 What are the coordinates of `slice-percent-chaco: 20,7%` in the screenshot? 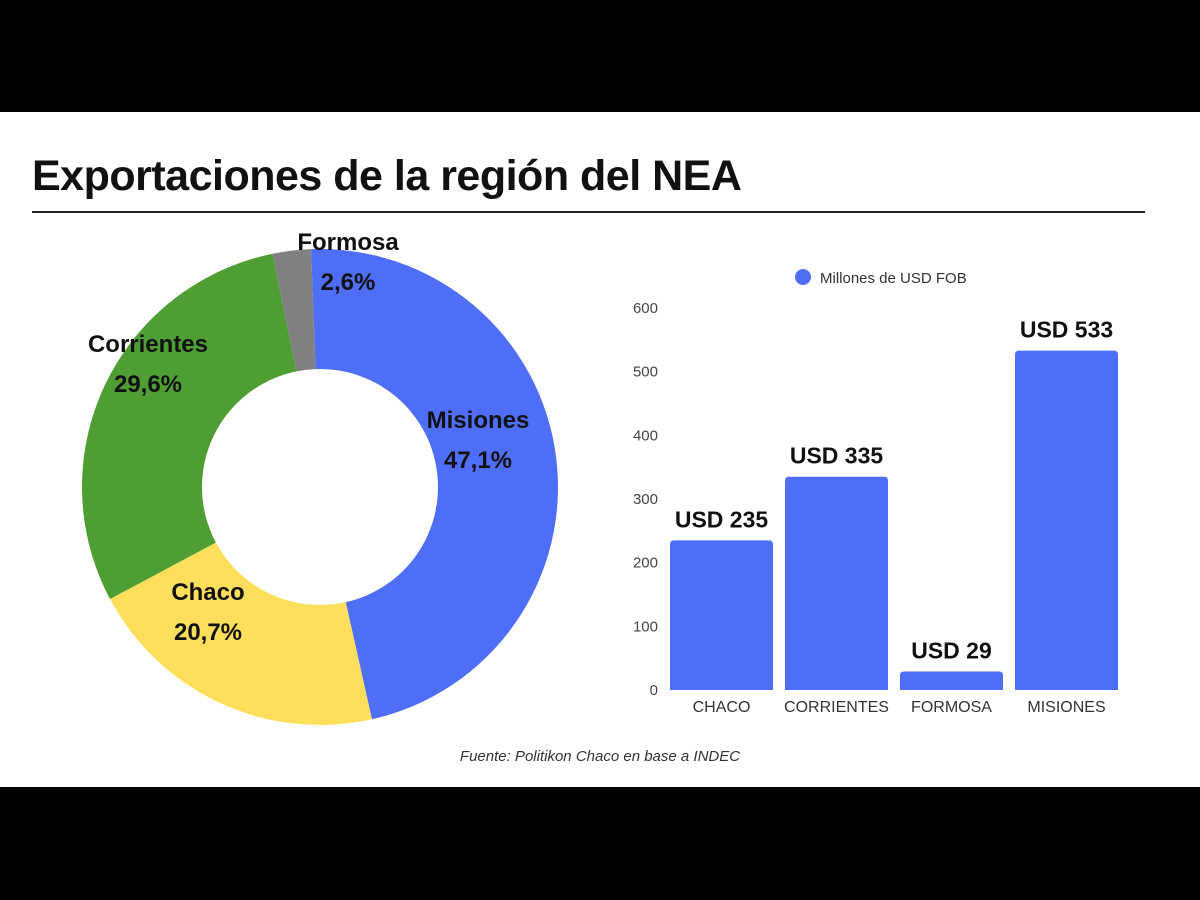 It's located at (208, 632).